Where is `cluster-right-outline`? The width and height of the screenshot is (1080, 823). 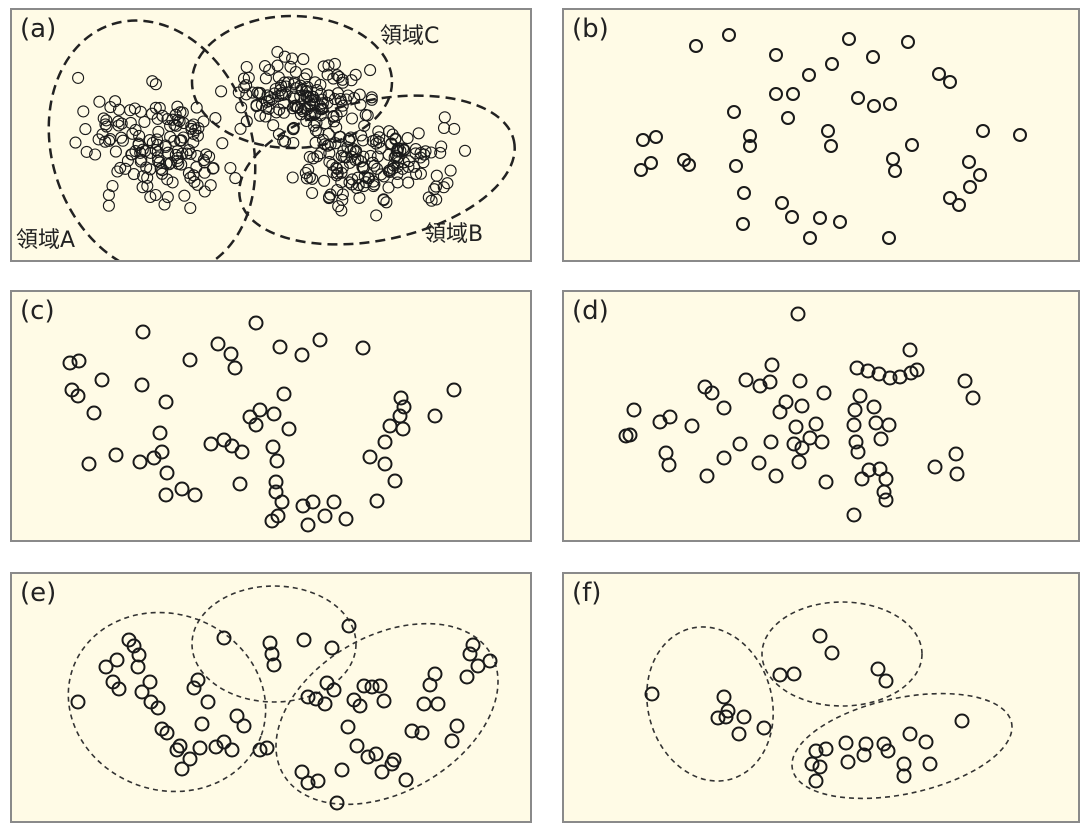
cluster-right-outline is located at coordinates (387, 714).